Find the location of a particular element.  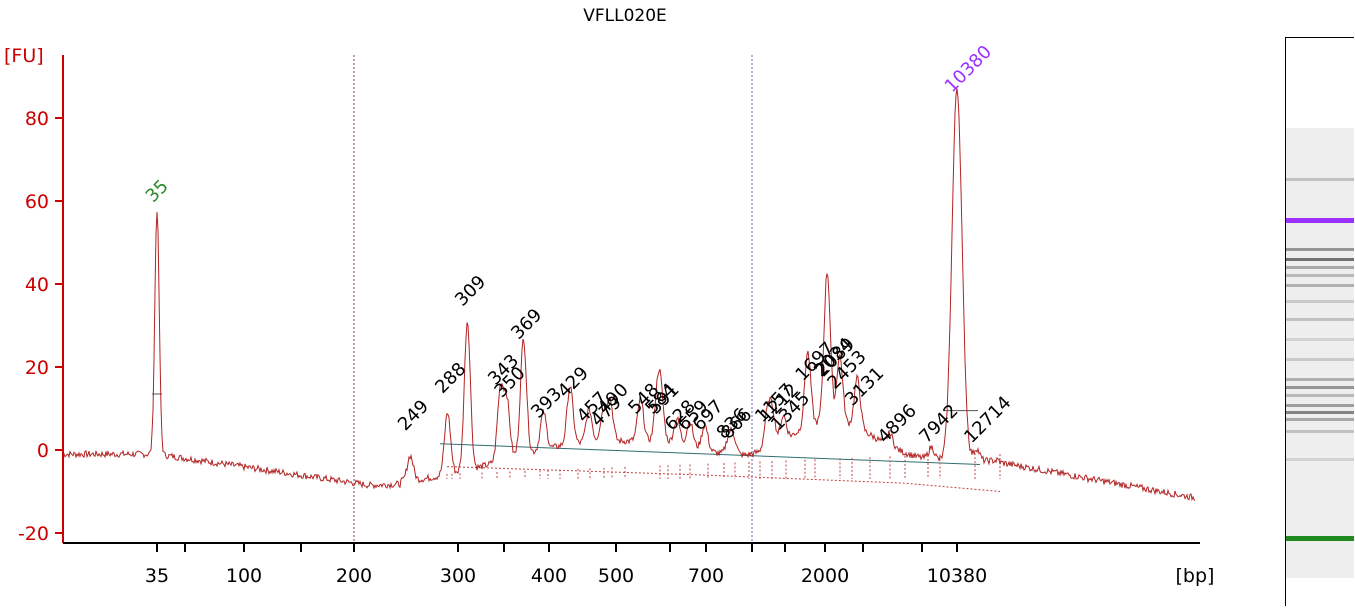

x-tick-label: 700 is located at coordinates (706, 576).